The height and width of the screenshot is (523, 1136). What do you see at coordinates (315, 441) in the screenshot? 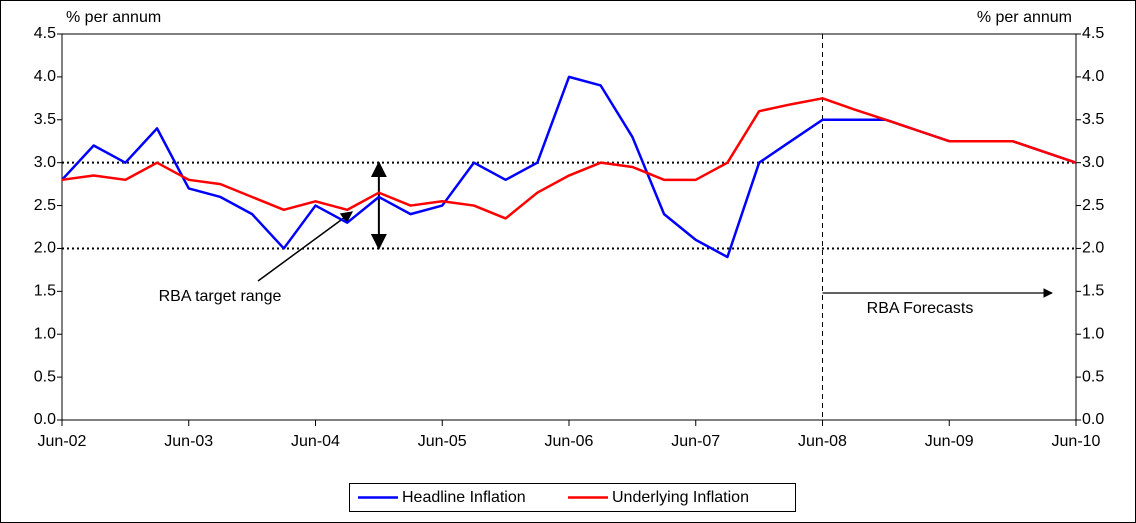
I see `x-tick-label: Jun-04` at bounding box center [315, 441].